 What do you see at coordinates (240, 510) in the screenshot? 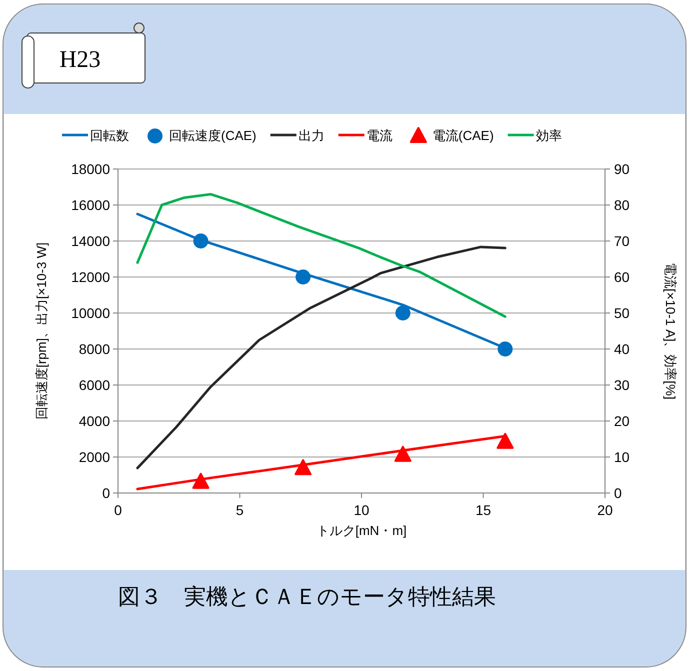
I see `x-tick-label: 5` at bounding box center [240, 510].